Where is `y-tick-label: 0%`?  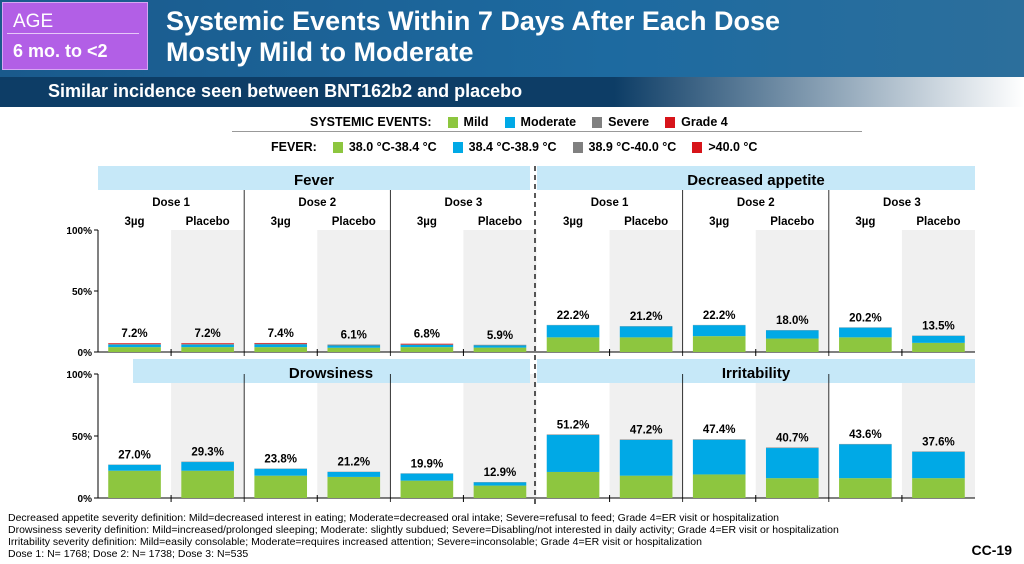
y-tick-label: 0% is located at coordinates (85, 499).